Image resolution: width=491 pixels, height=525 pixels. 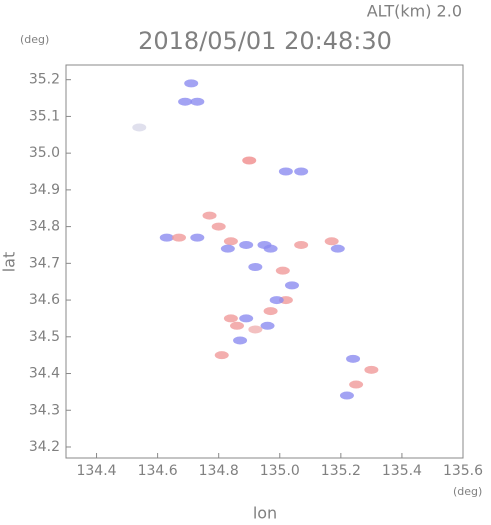 I want to click on y-tick-label: 34.2, so click(x=44, y=447).